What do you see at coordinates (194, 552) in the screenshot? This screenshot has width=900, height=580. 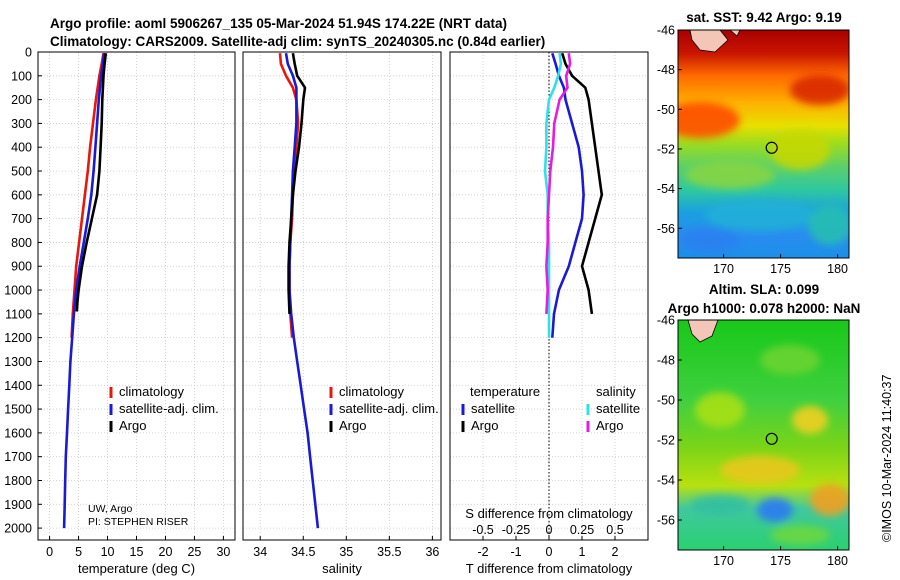 I see `x-tick-label: 25` at bounding box center [194, 552].